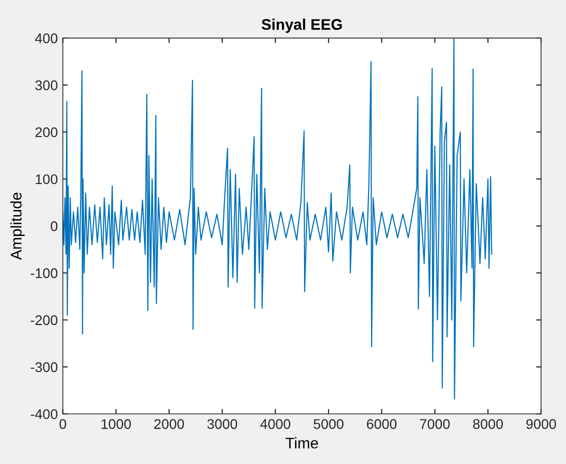  What do you see at coordinates (222, 424) in the screenshot?
I see `x-tick-label: 3000` at bounding box center [222, 424].